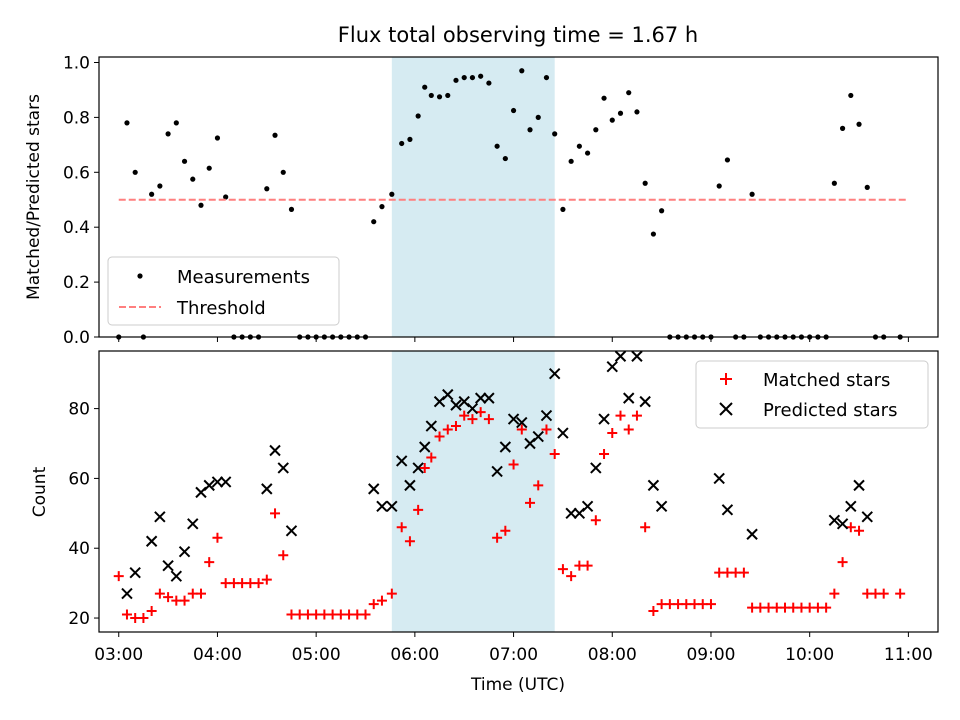 This screenshot has width=960, height=720. I want to click on count-x-axis-label: Time (UTC), so click(517, 685).